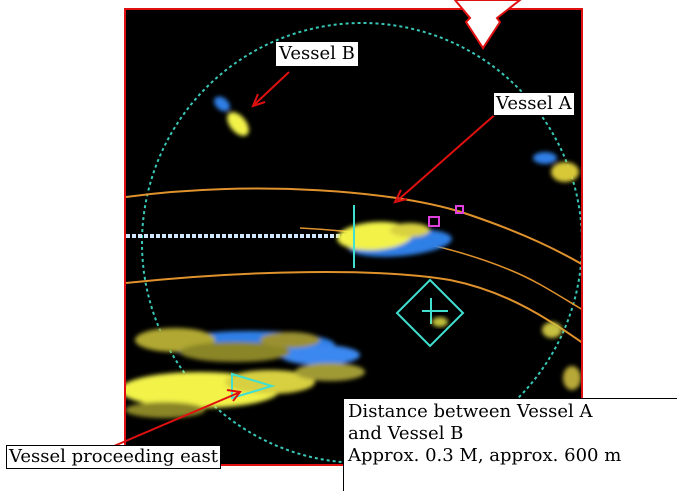  Describe the element at coordinates (534, 104) in the screenshot. I see `label-vessel-a: Vessel A` at that location.